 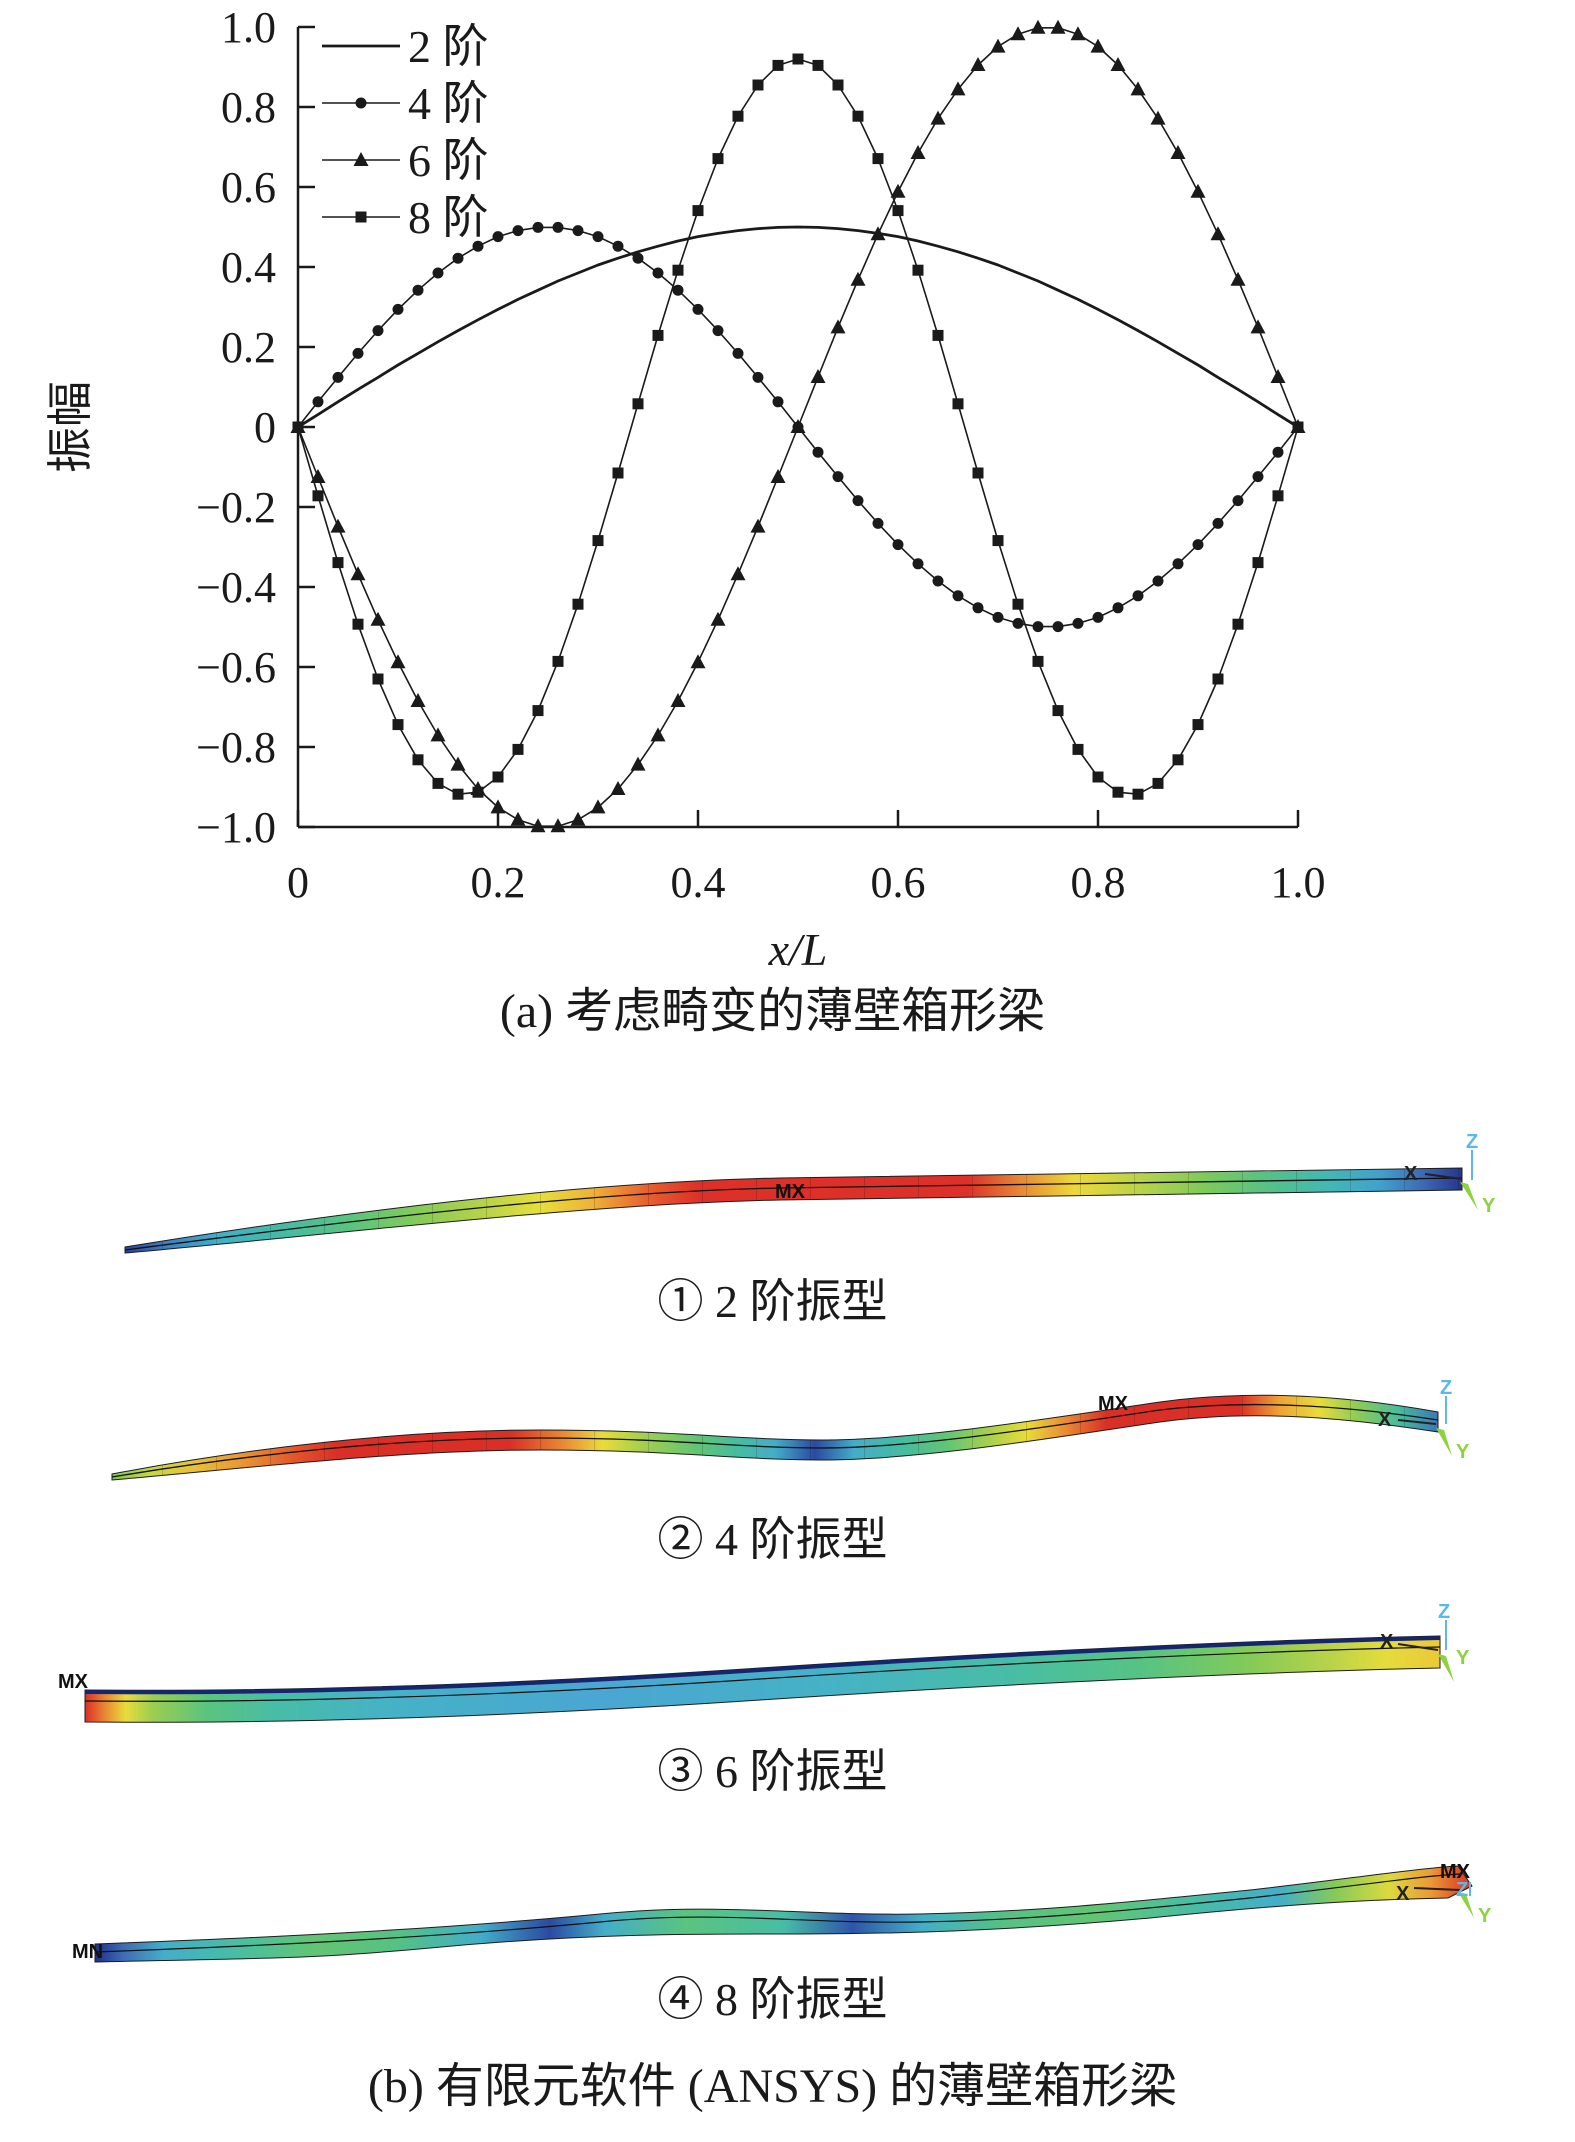 I want to click on ansys-beam-1: MX Z X Y, so click(x=810, y=1192).